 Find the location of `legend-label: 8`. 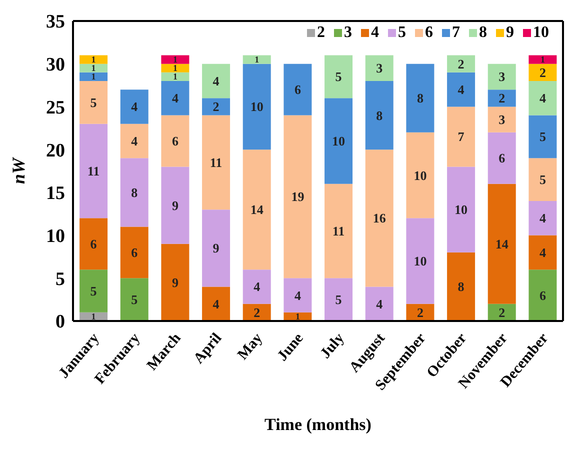

legend-label: 8 is located at coordinates (483, 33).